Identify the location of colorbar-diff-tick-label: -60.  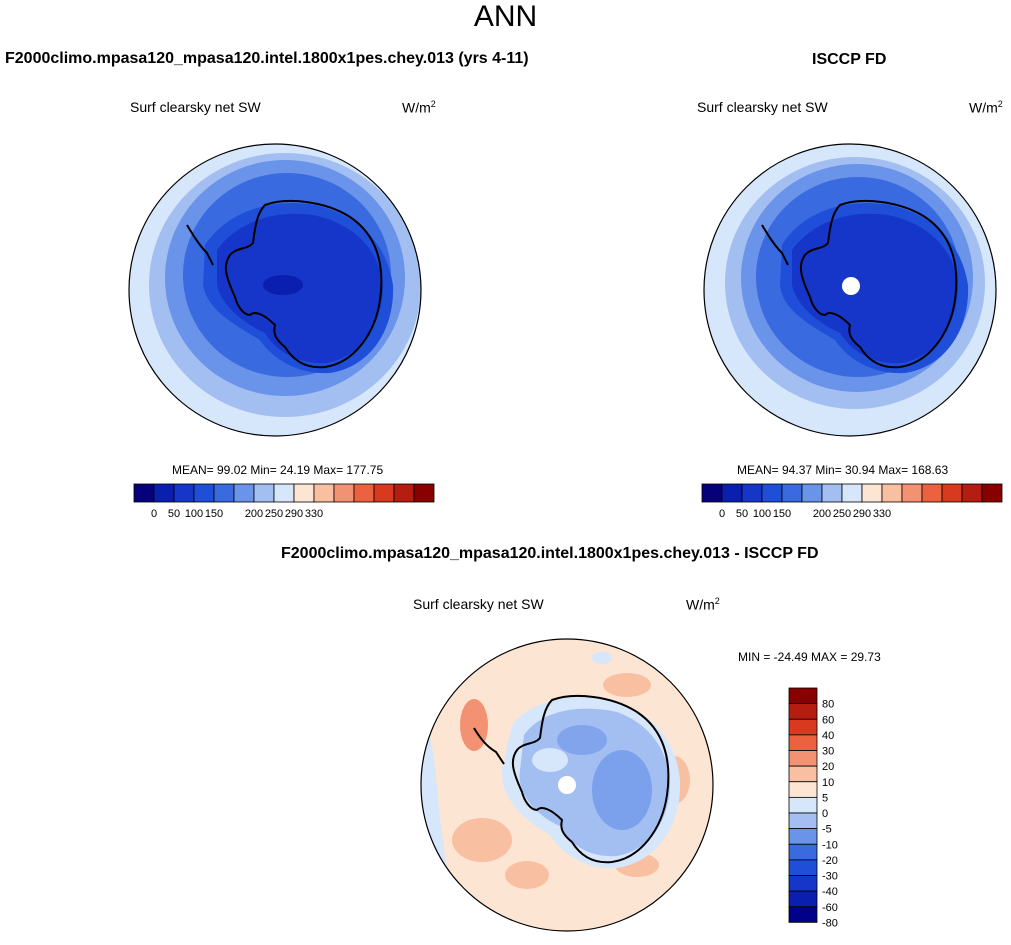
(830, 908).